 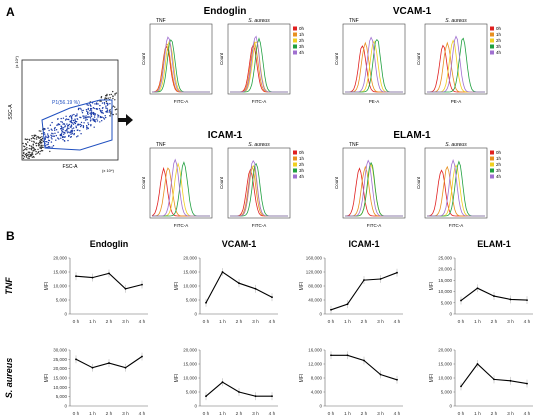 I want to click on chart-title: ICAM-1, so click(x=364, y=244).